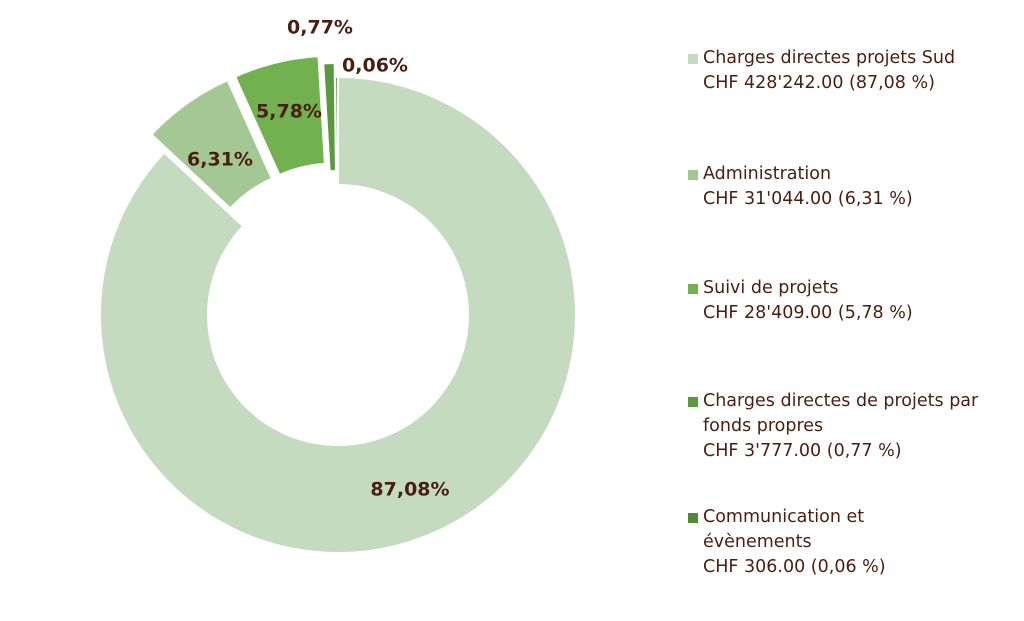 The width and height of the screenshot is (1024, 621). Describe the element at coordinates (320, 28) in the screenshot. I see `slice-percent-label-3: 0,77%` at that location.